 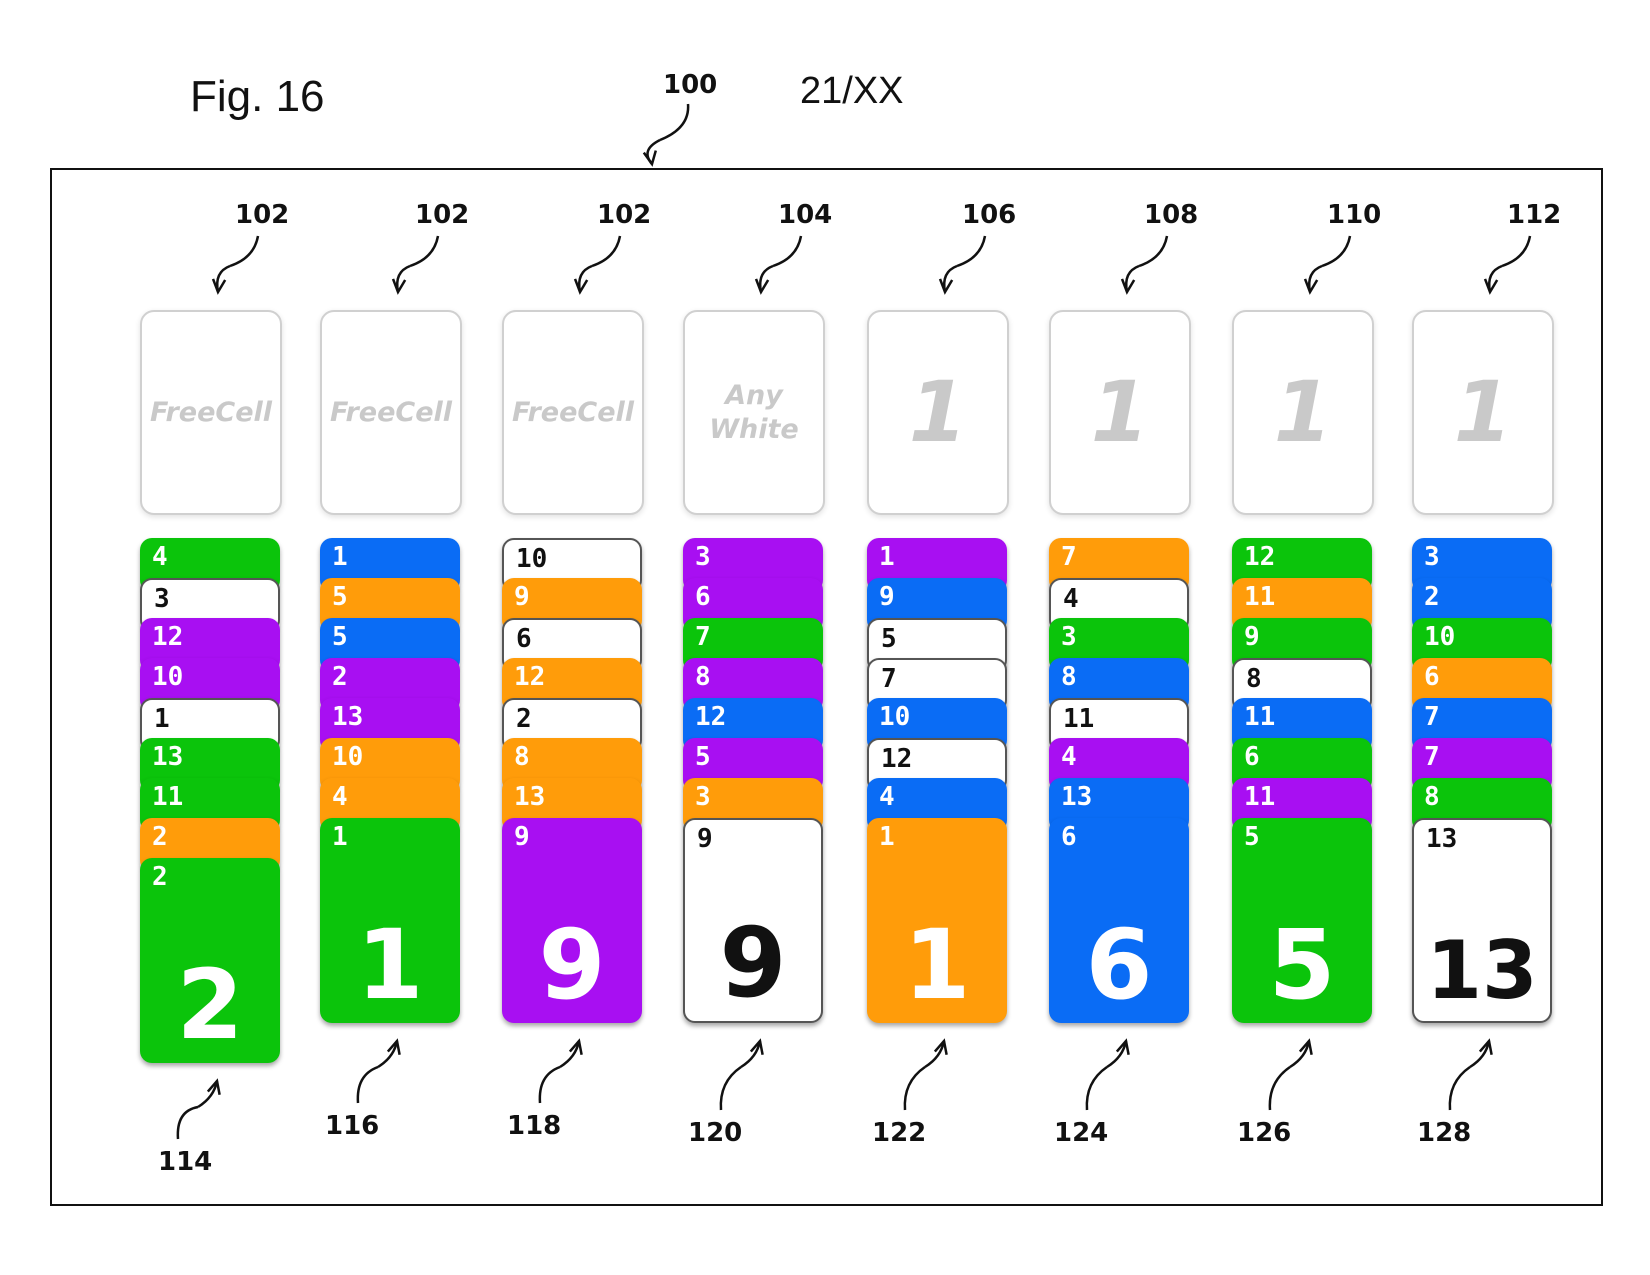 I want to click on top-cell-2: FreeCell, so click(x=391, y=412).